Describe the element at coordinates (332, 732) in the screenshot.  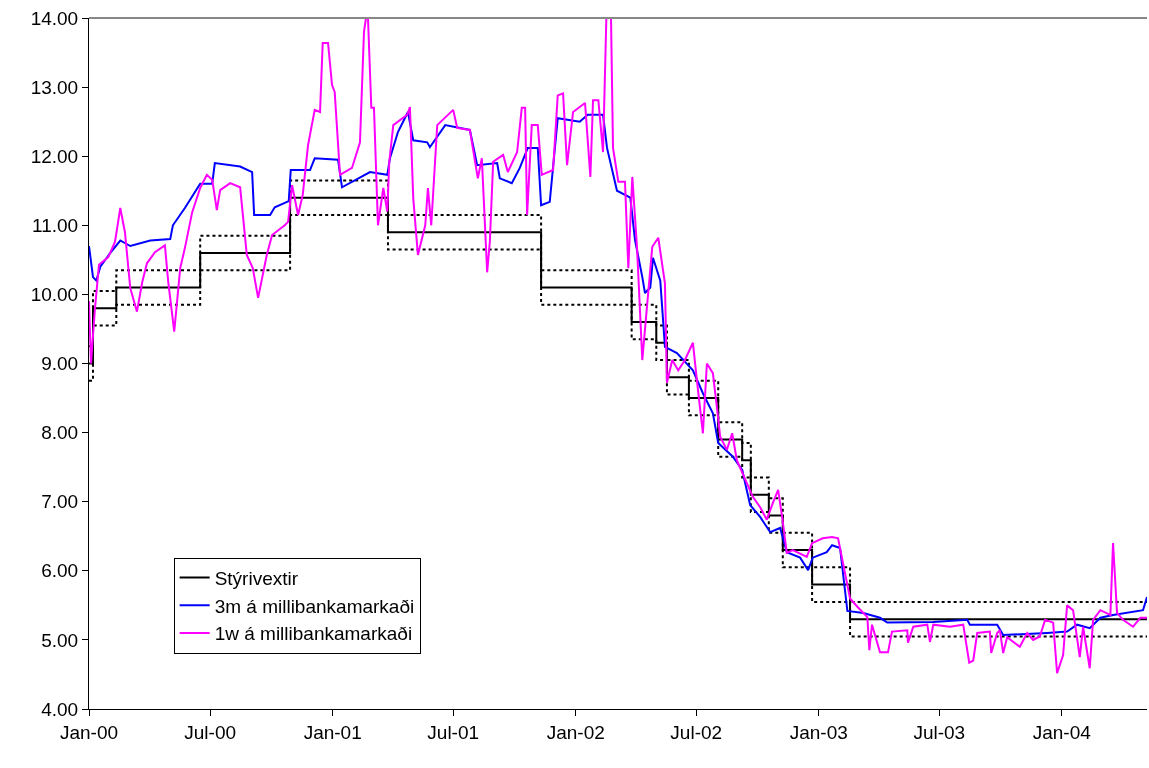
I see `x-tick-label: Jan-01` at that location.